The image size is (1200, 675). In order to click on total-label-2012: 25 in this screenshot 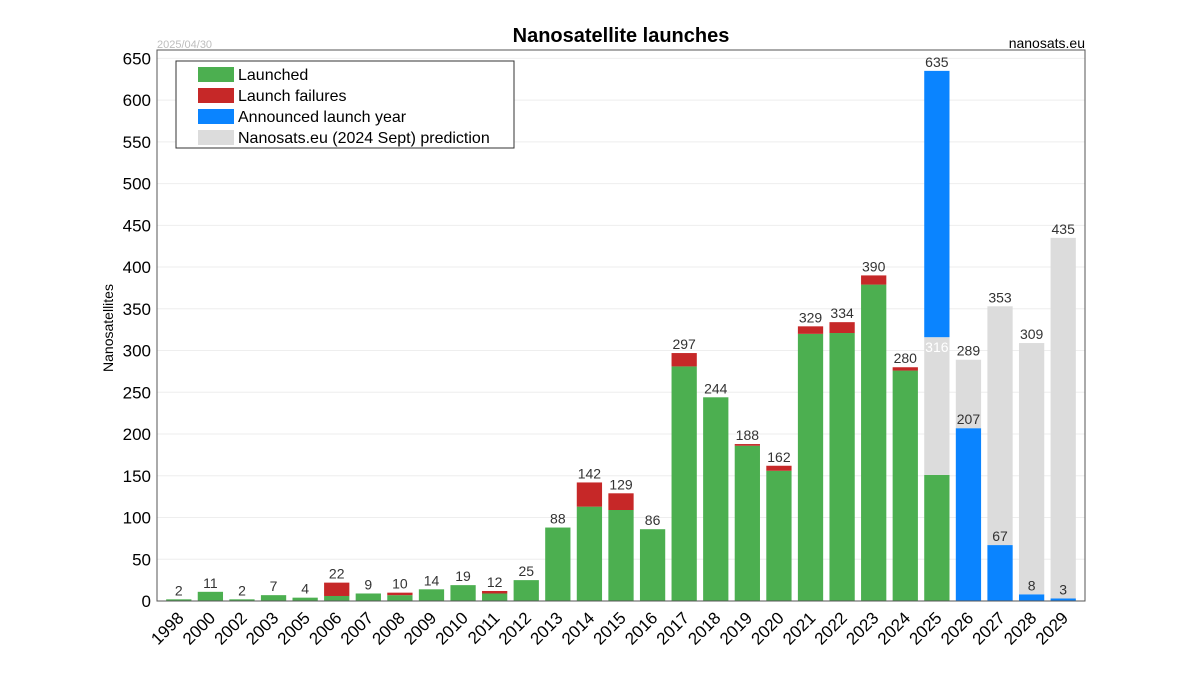, I will do `click(526, 571)`.